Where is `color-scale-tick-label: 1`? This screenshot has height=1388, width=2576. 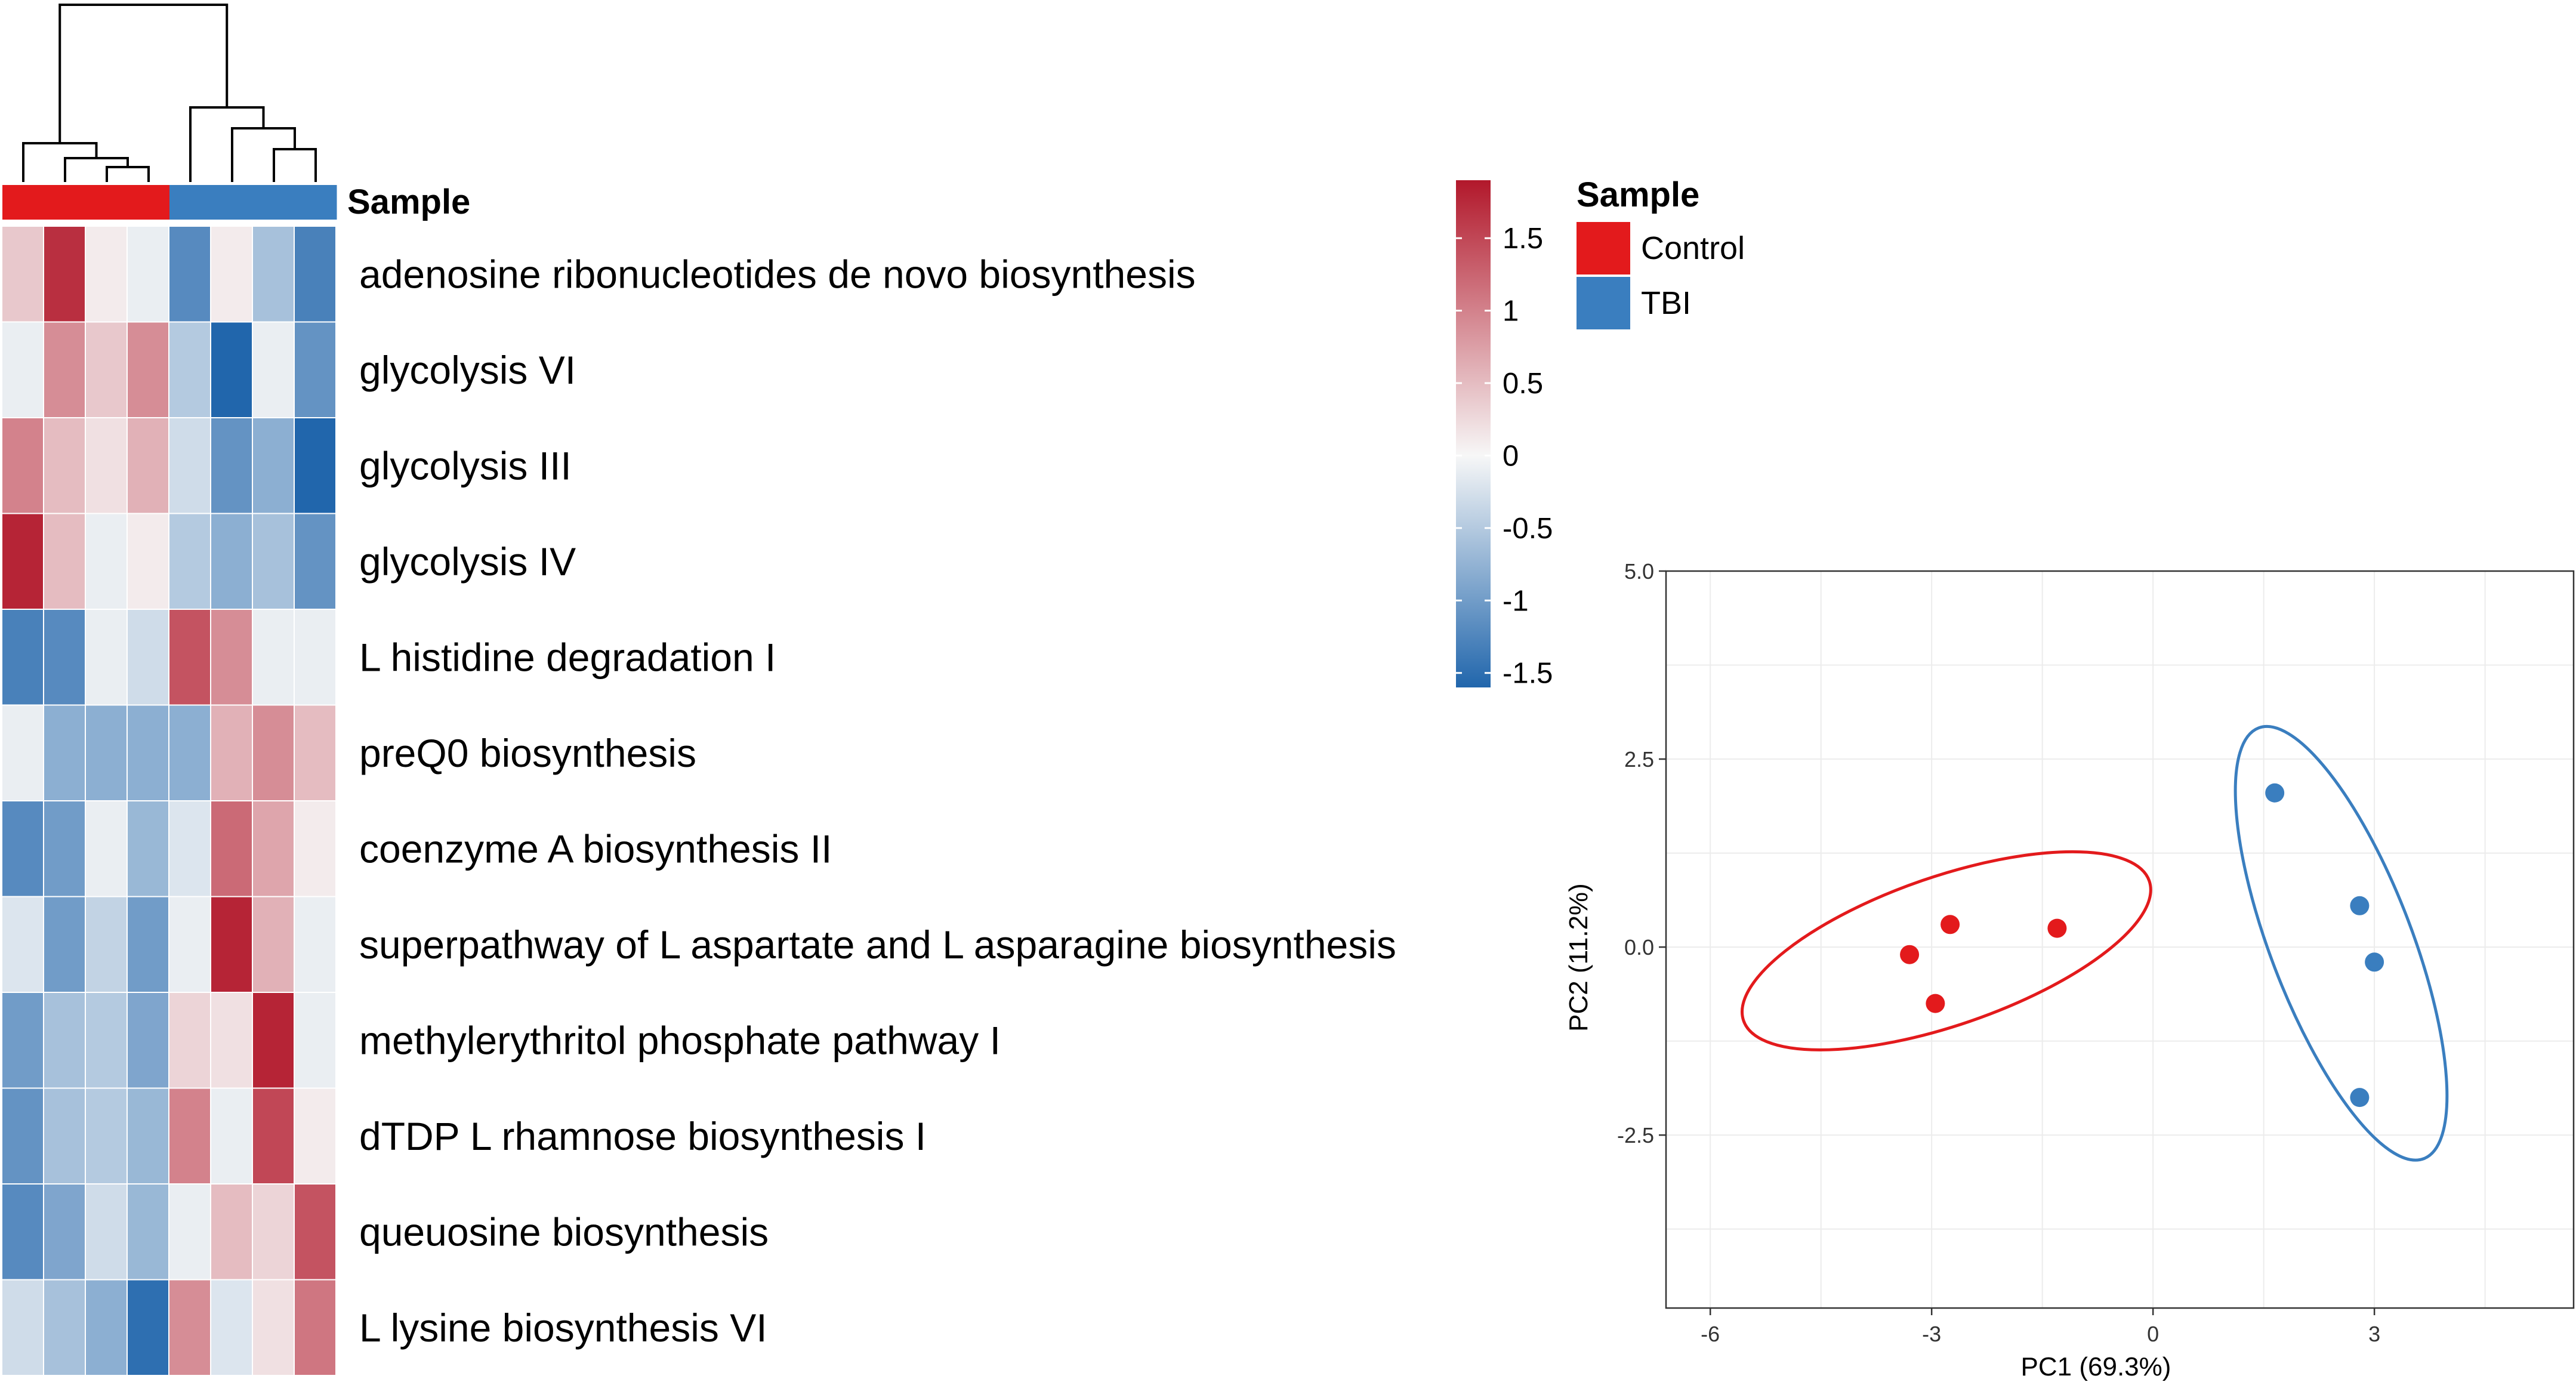 color-scale-tick-label: 1 is located at coordinates (1511, 311).